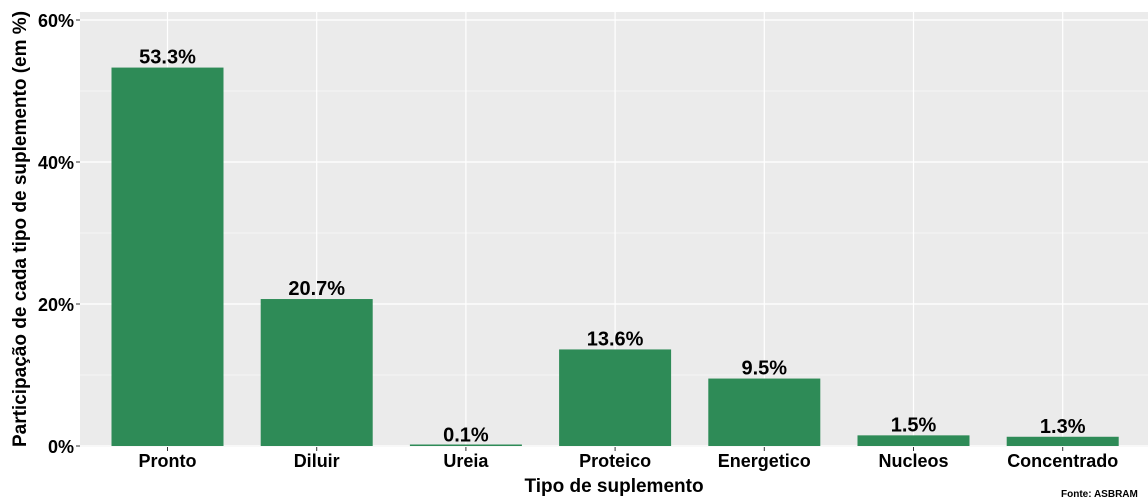  What do you see at coordinates (1063, 427) in the screenshot?
I see `data-label: 1.3%` at bounding box center [1063, 427].